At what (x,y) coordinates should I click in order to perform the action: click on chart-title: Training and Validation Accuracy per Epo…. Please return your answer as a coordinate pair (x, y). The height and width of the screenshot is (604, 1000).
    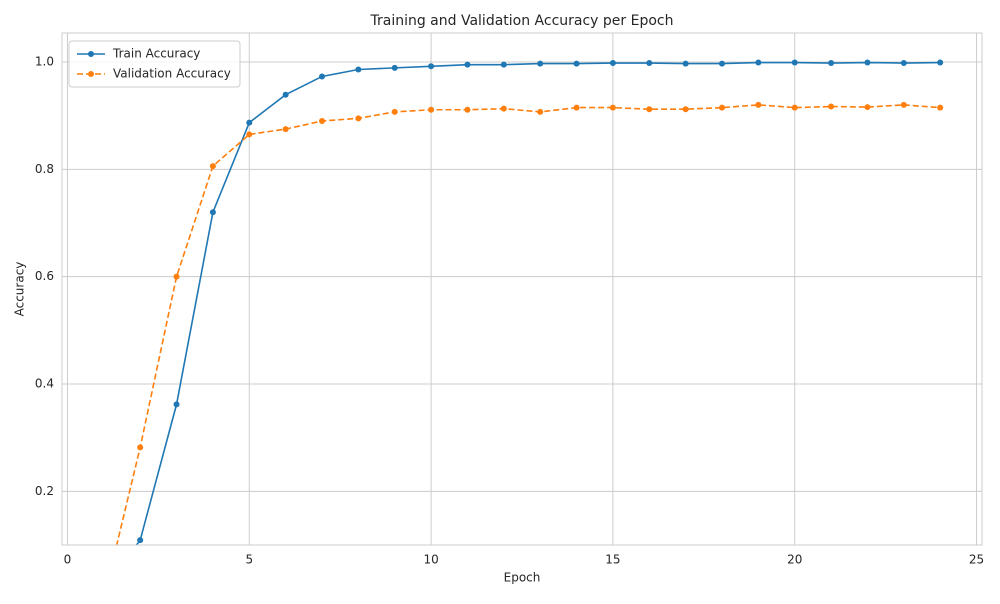
    Looking at the image, I should click on (521, 21).